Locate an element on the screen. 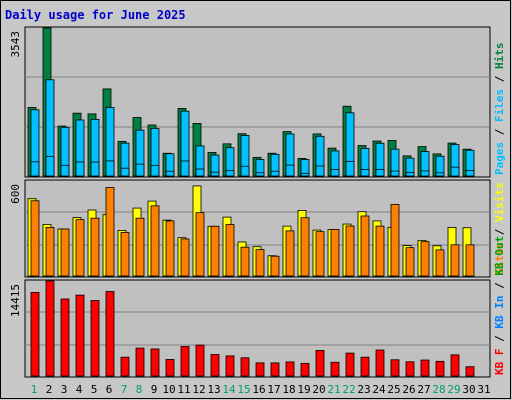  day-label-2: 2 is located at coordinates (49, 389).